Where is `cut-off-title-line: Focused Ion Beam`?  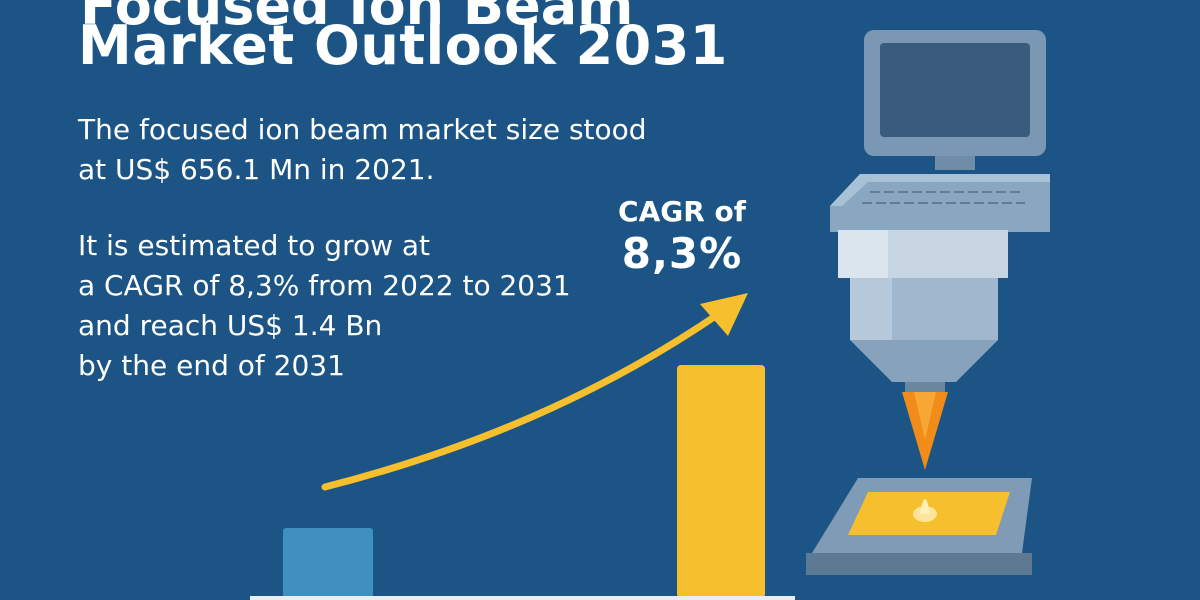
cut-off-title-line: Focused Ion Beam is located at coordinates (357, 18).